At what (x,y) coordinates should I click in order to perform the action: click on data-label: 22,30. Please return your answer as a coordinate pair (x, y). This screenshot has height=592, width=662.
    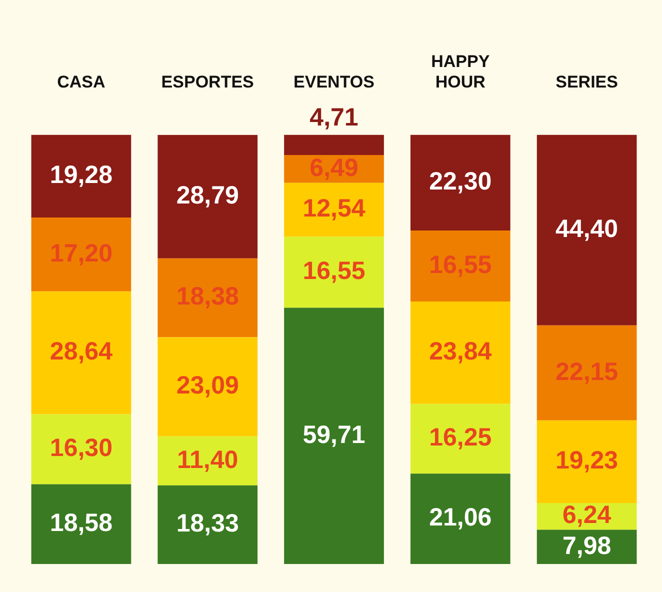
    Looking at the image, I should click on (460, 182).